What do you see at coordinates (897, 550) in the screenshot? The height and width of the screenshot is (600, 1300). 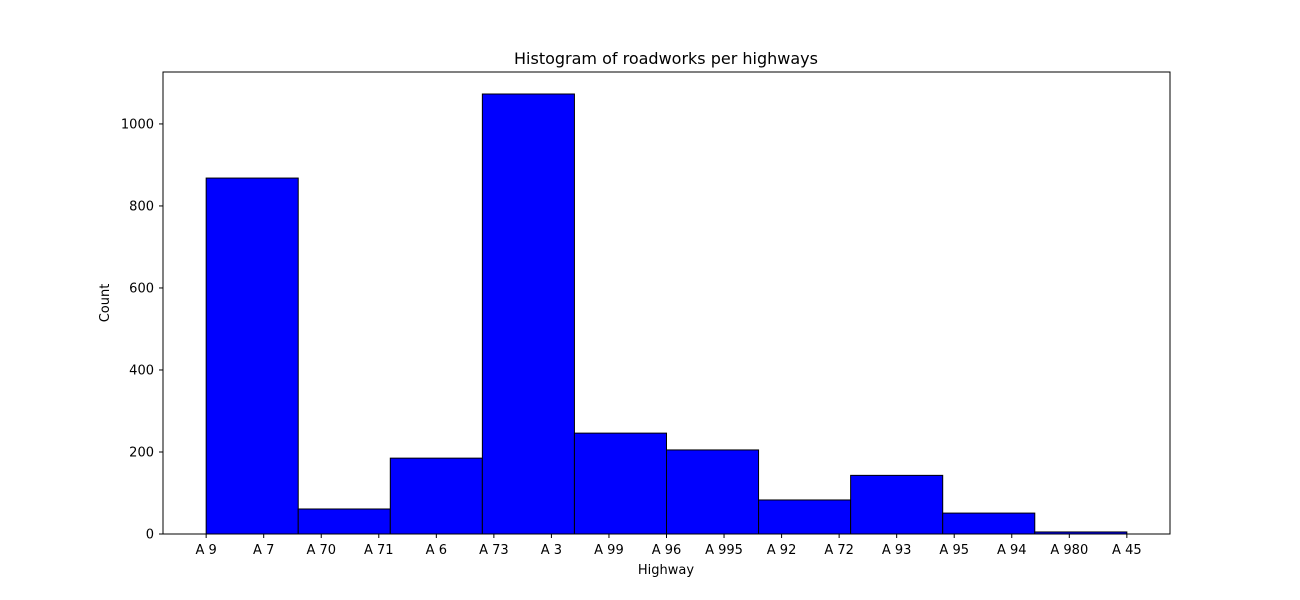 I see `x-tick-label: A 93` at bounding box center [897, 550].